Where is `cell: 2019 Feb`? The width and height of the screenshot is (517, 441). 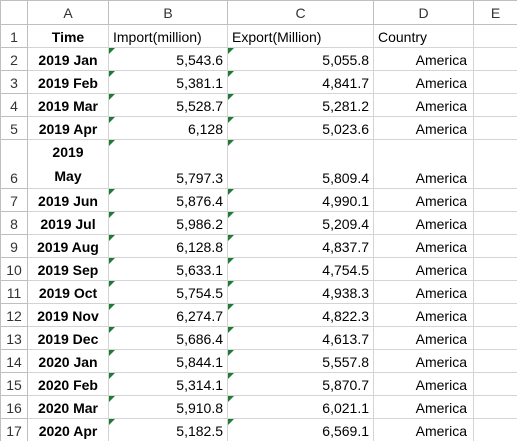 cell: 2019 Feb is located at coordinates (68, 82).